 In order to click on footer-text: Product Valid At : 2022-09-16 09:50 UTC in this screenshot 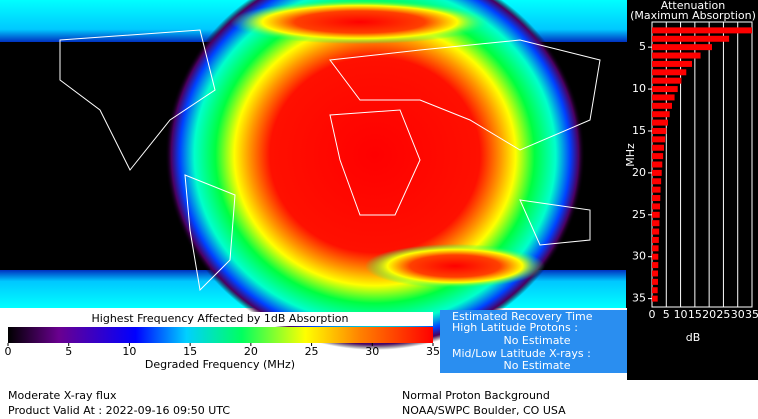, I will do `click(119, 410)`.